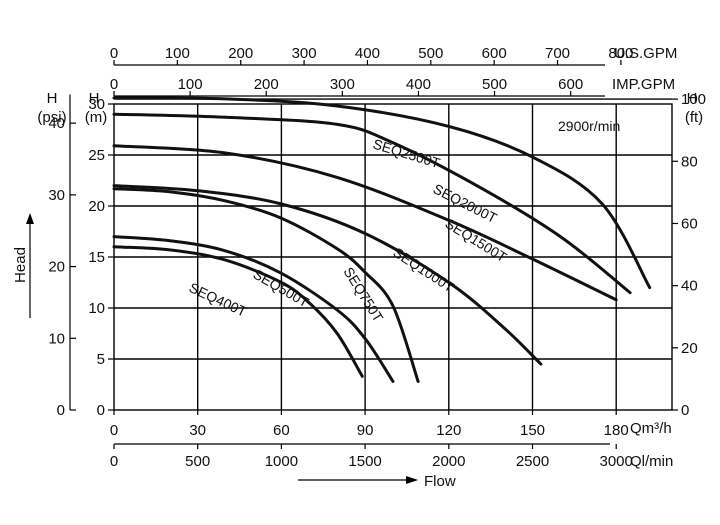 This screenshot has width=720, height=525. I want to click on tick-label-x-m3h-150: 150, so click(532, 430).